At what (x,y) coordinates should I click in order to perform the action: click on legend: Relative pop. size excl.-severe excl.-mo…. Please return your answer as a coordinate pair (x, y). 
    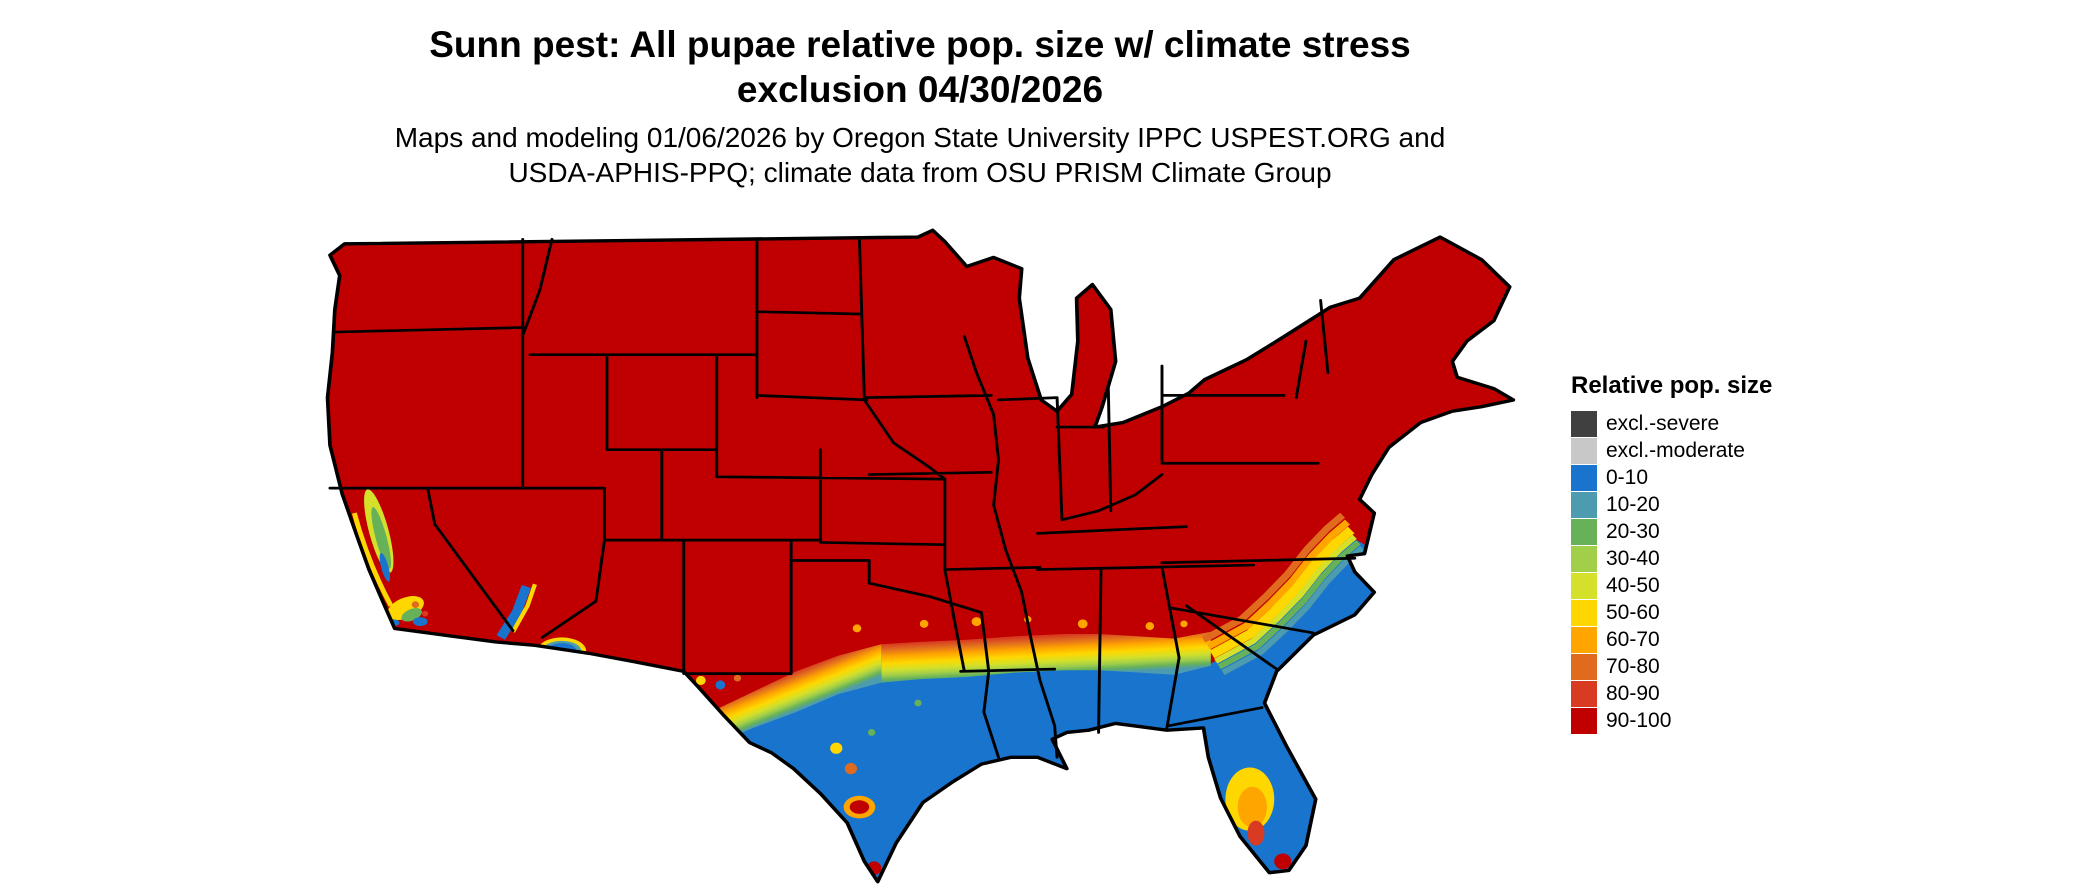
    Looking at the image, I should click on (1671, 553).